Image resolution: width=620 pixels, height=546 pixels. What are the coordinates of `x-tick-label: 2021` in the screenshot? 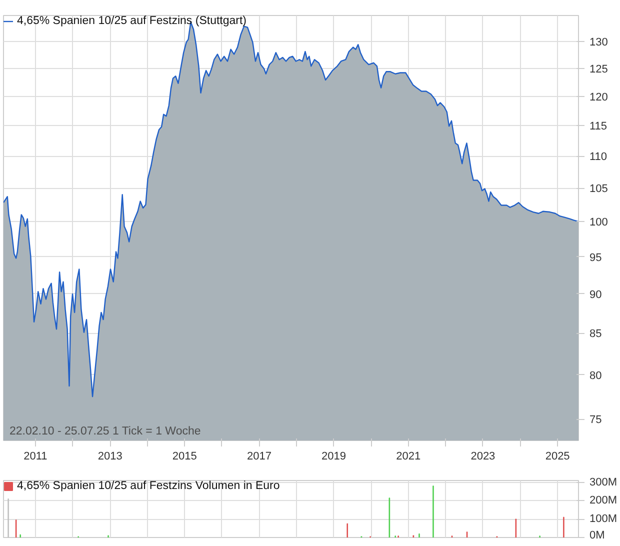 It's located at (408, 456).